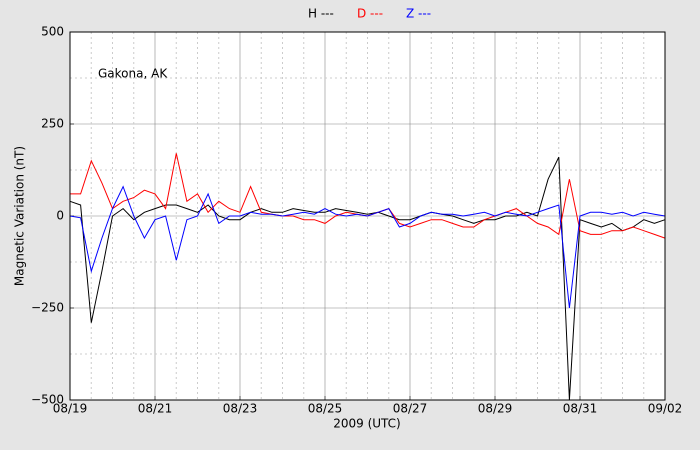  I want to click on legend-entry: Z ---, so click(418, 14).